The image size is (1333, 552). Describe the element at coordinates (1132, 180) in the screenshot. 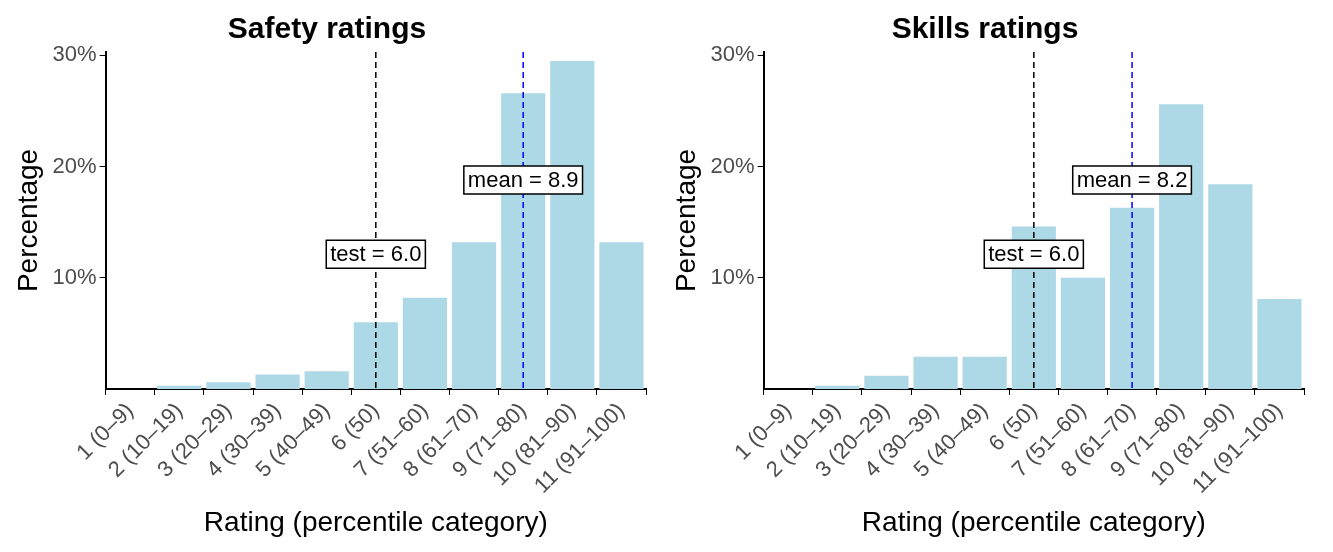

I see `ref-line-label: mean = 8.2` at that location.